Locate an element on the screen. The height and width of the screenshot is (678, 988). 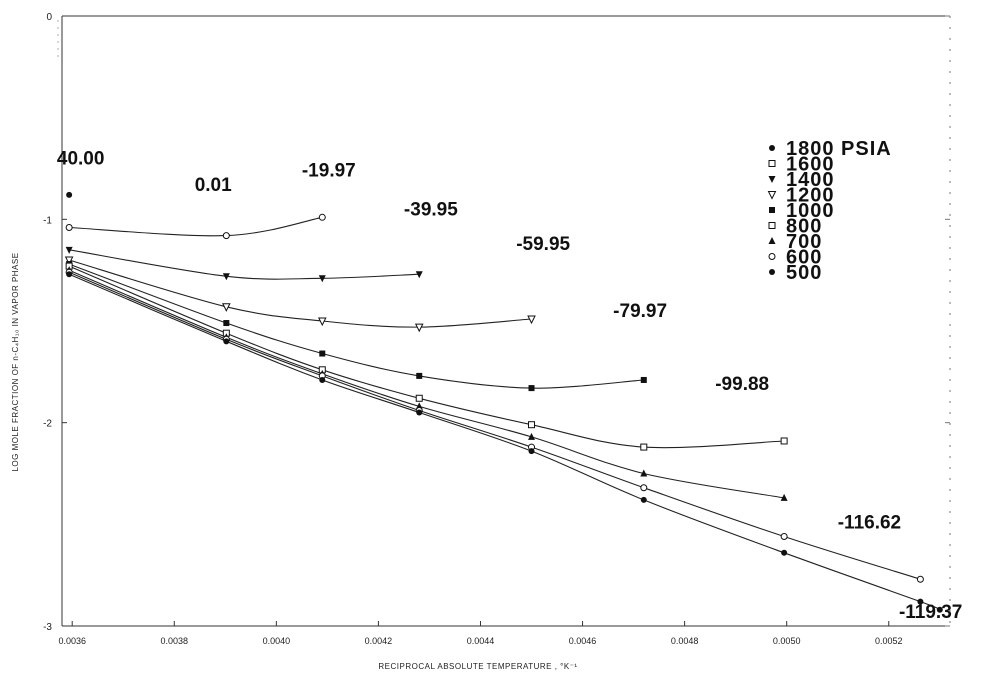
y-tick-label: -2 is located at coordinates (47, 424).